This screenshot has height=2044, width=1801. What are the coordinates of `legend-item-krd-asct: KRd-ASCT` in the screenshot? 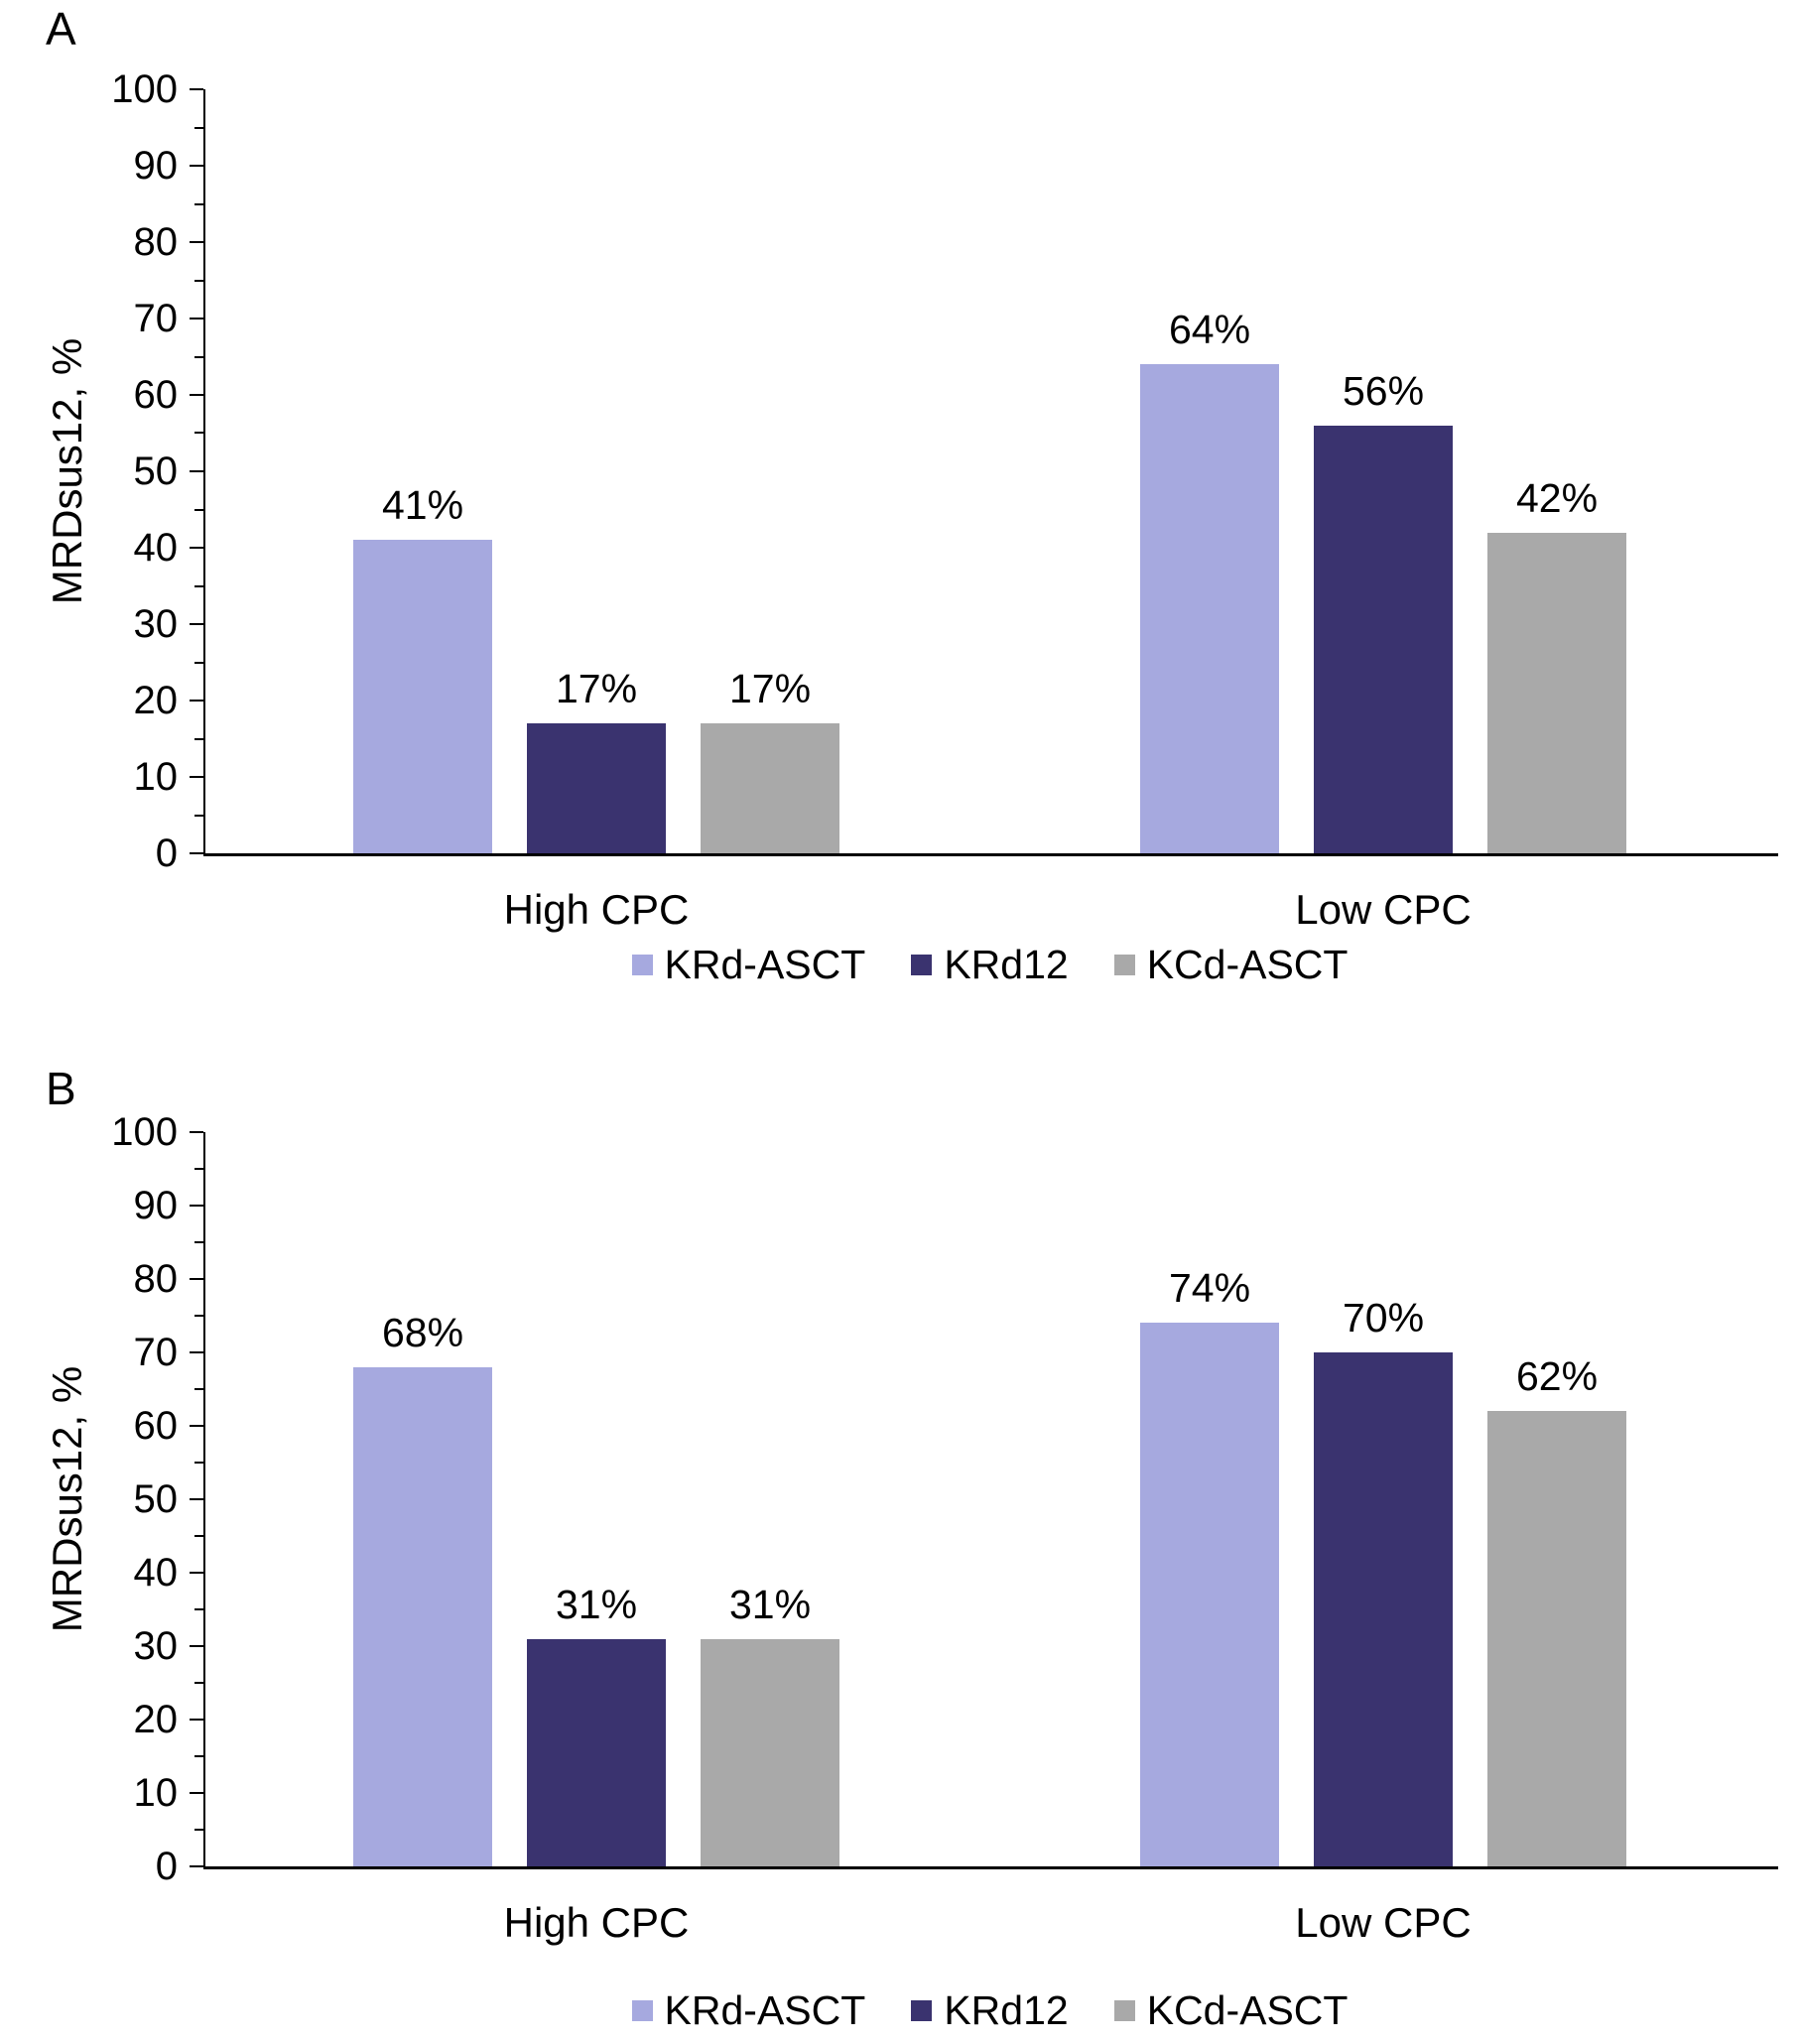 It's located at (748, 2010).